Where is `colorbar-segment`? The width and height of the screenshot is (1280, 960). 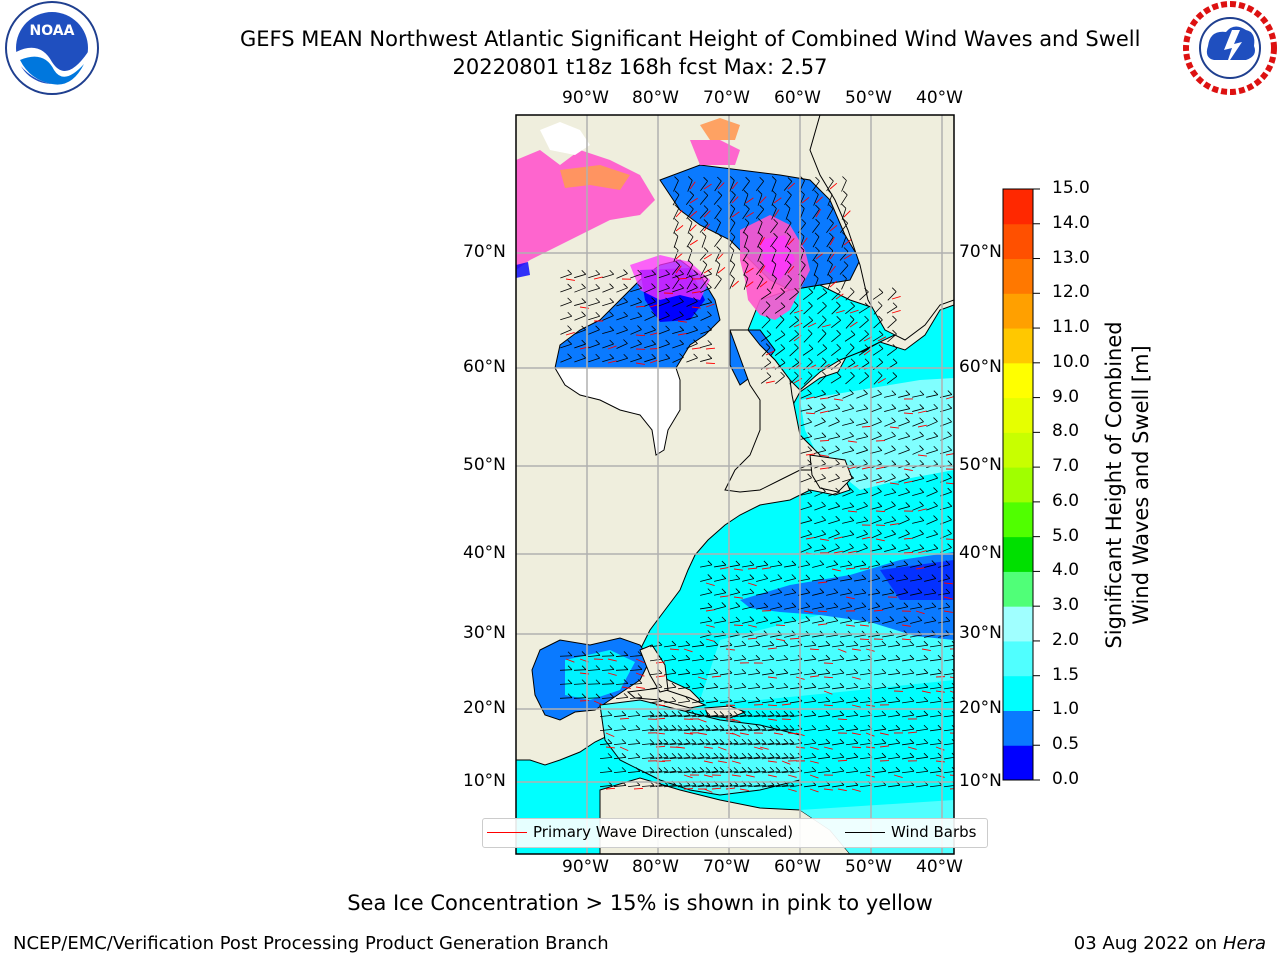 colorbar-segment is located at coordinates (1018, 380).